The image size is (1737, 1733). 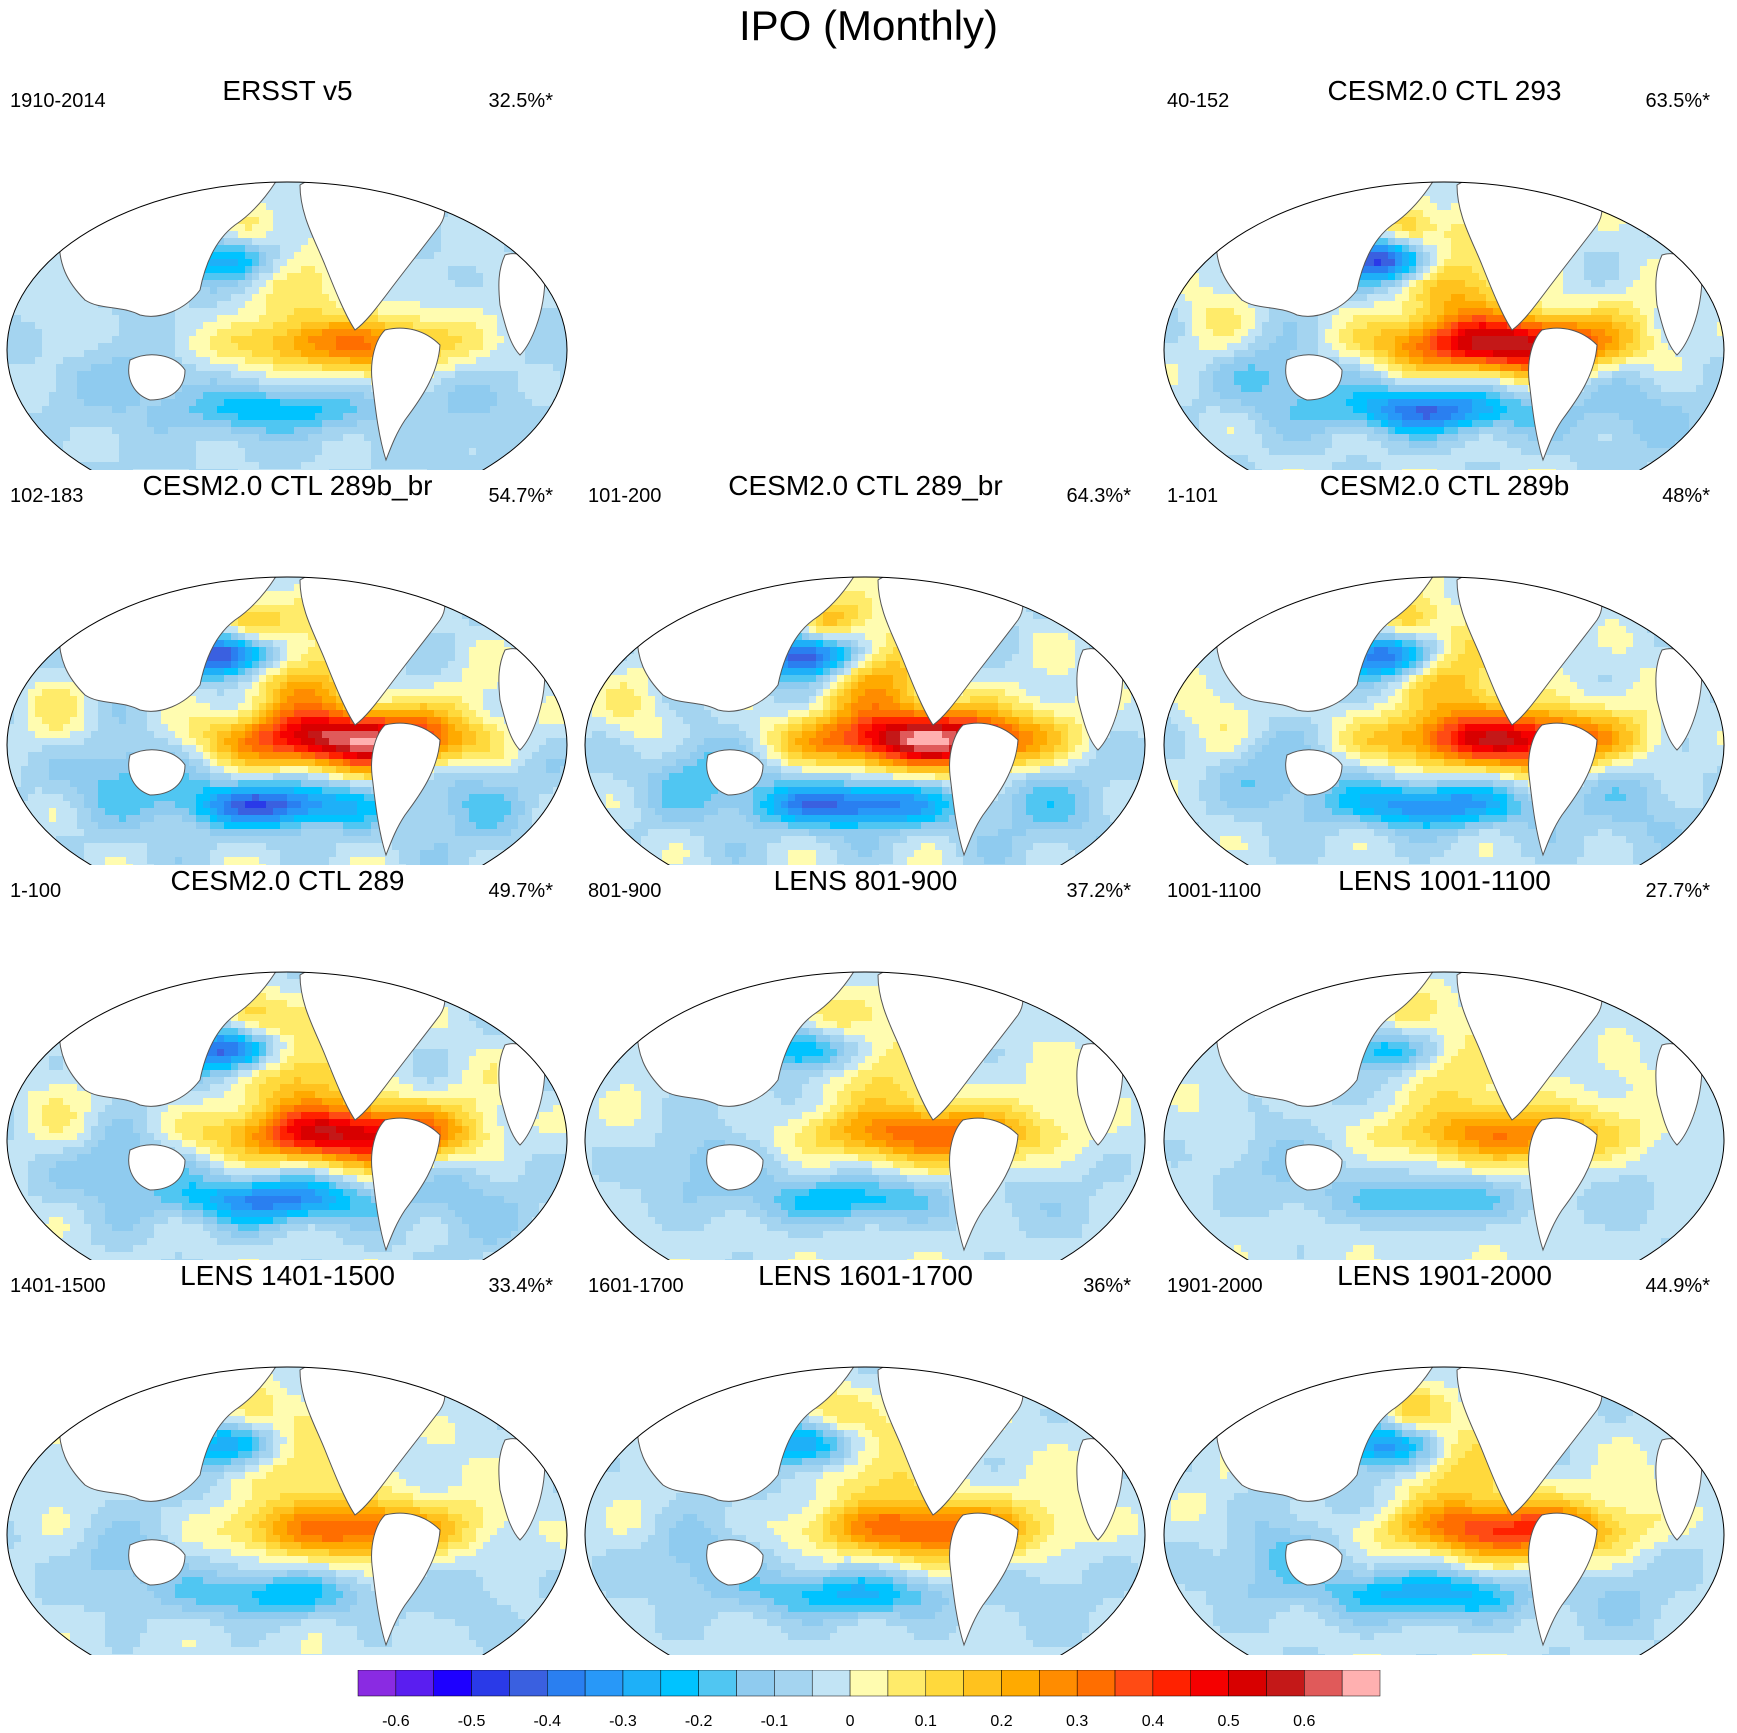 What do you see at coordinates (287, 881) in the screenshot?
I see `panel-title: CESM2.0 CTL 289` at bounding box center [287, 881].